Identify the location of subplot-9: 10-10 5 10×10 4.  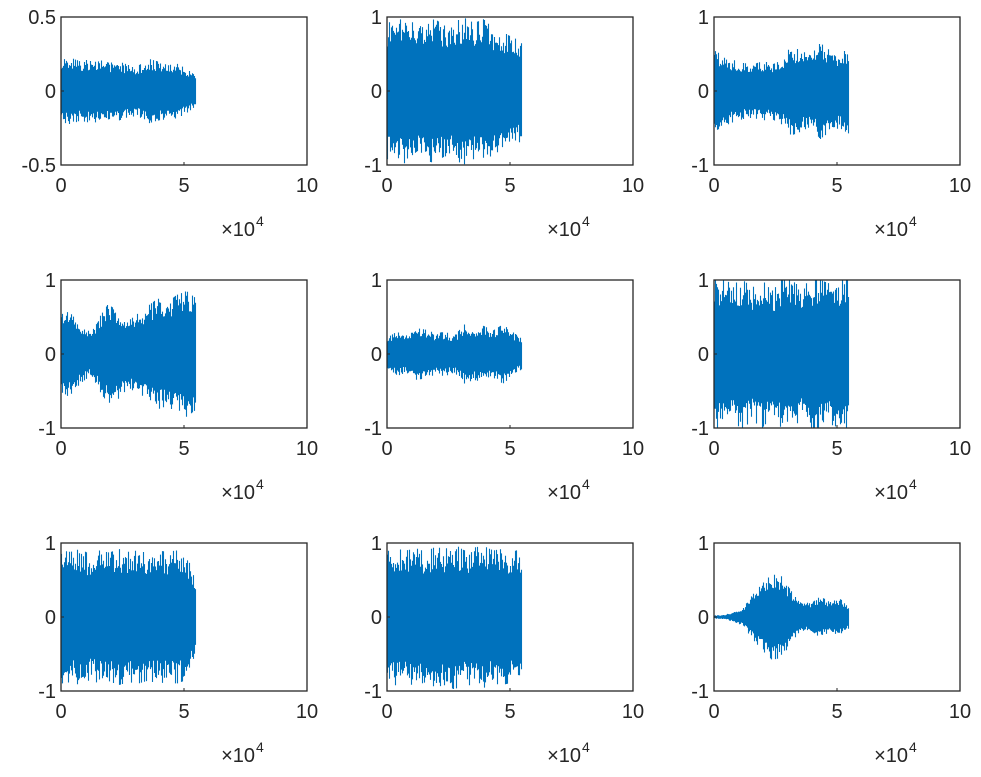
(831, 650).